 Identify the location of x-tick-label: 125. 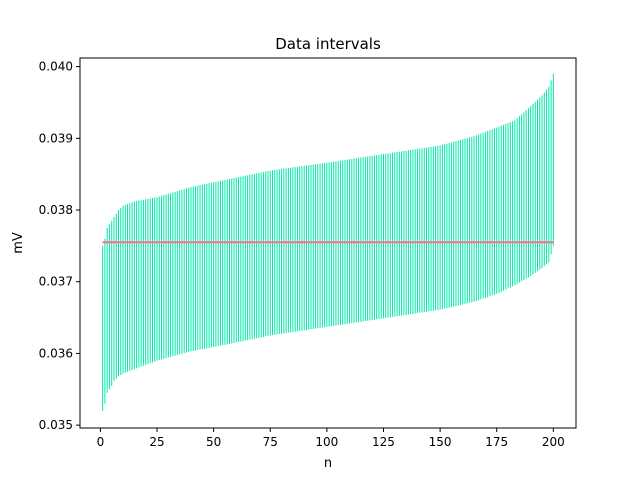
(383, 442).